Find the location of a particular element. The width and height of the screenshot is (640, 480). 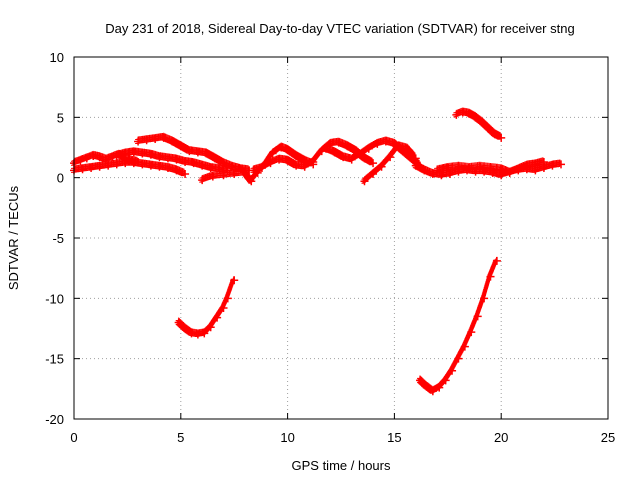

y-tick-label: 5 is located at coordinates (60, 117).